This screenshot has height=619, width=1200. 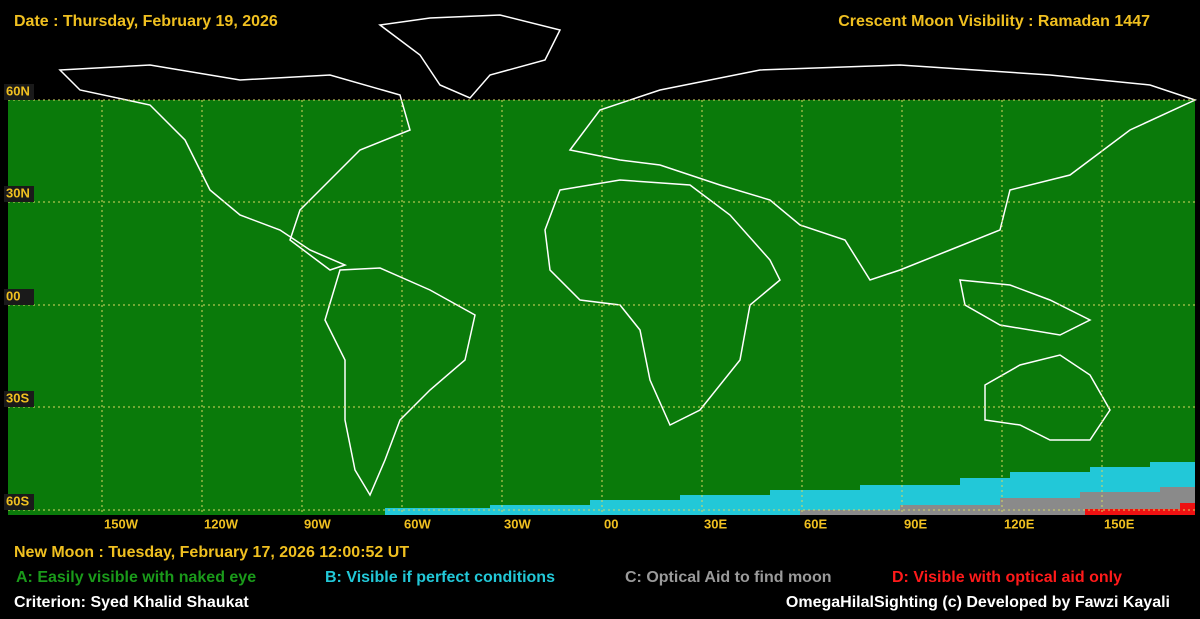 What do you see at coordinates (662, 303) in the screenshot?
I see `africa` at bounding box center [662, 303].